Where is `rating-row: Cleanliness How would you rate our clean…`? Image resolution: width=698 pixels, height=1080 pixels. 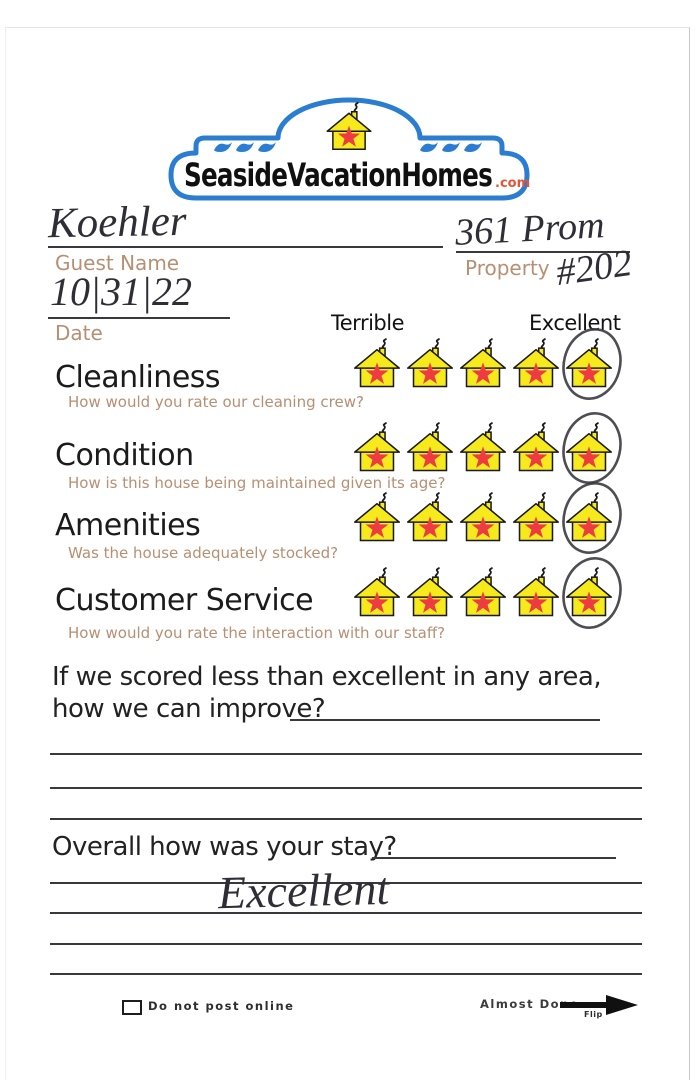
rating-row: Cleanliness How would you rate our clean… is located at coordinates (349, 369).